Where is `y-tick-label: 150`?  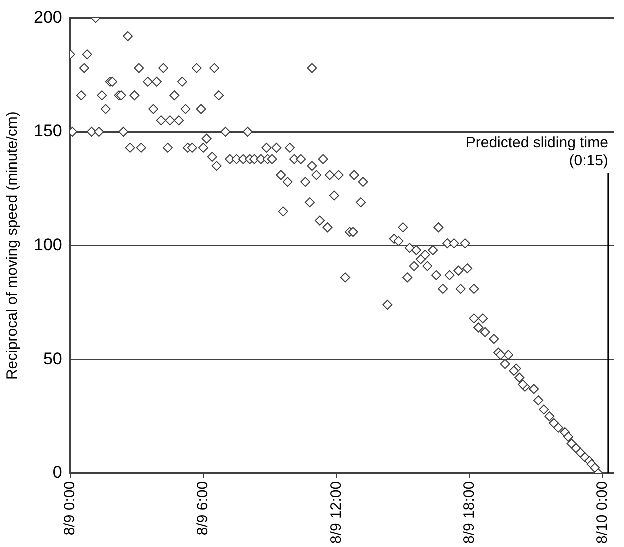
y-tick-label: 150 is located at coordinates (48, 131).